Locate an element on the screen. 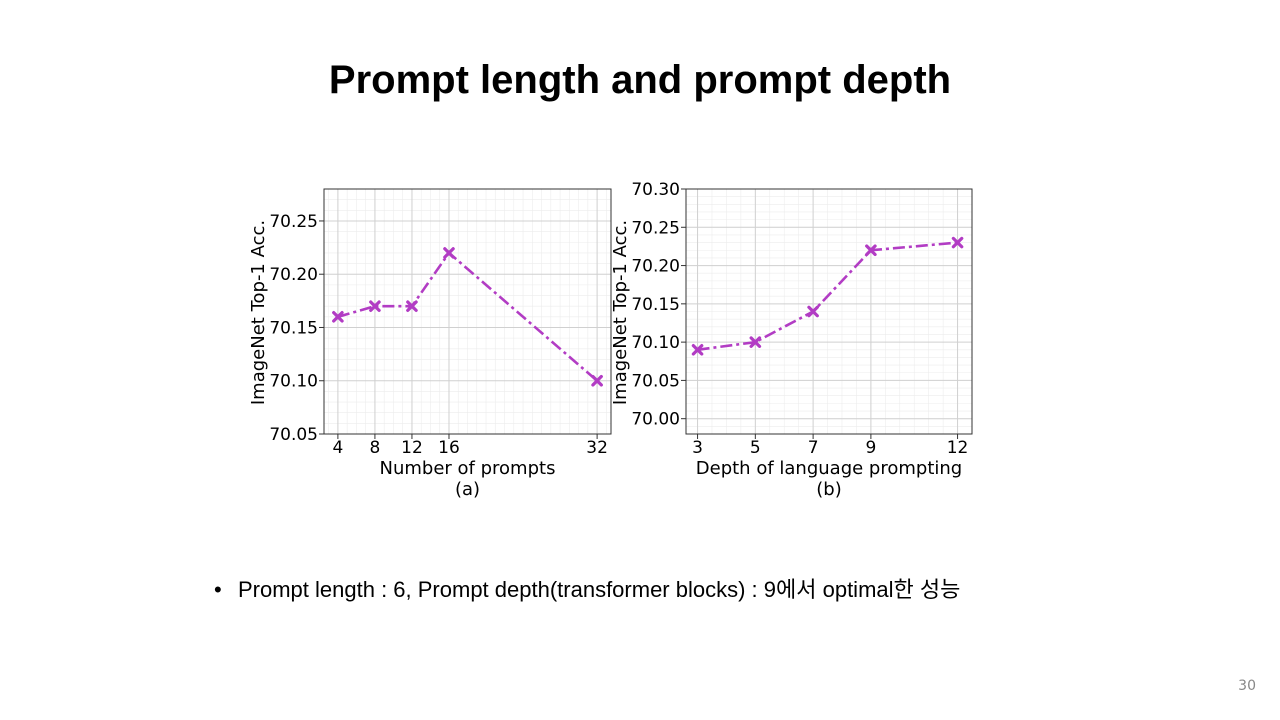  chart-a-xtick-label: 16 is located at coordinates (449, 448).